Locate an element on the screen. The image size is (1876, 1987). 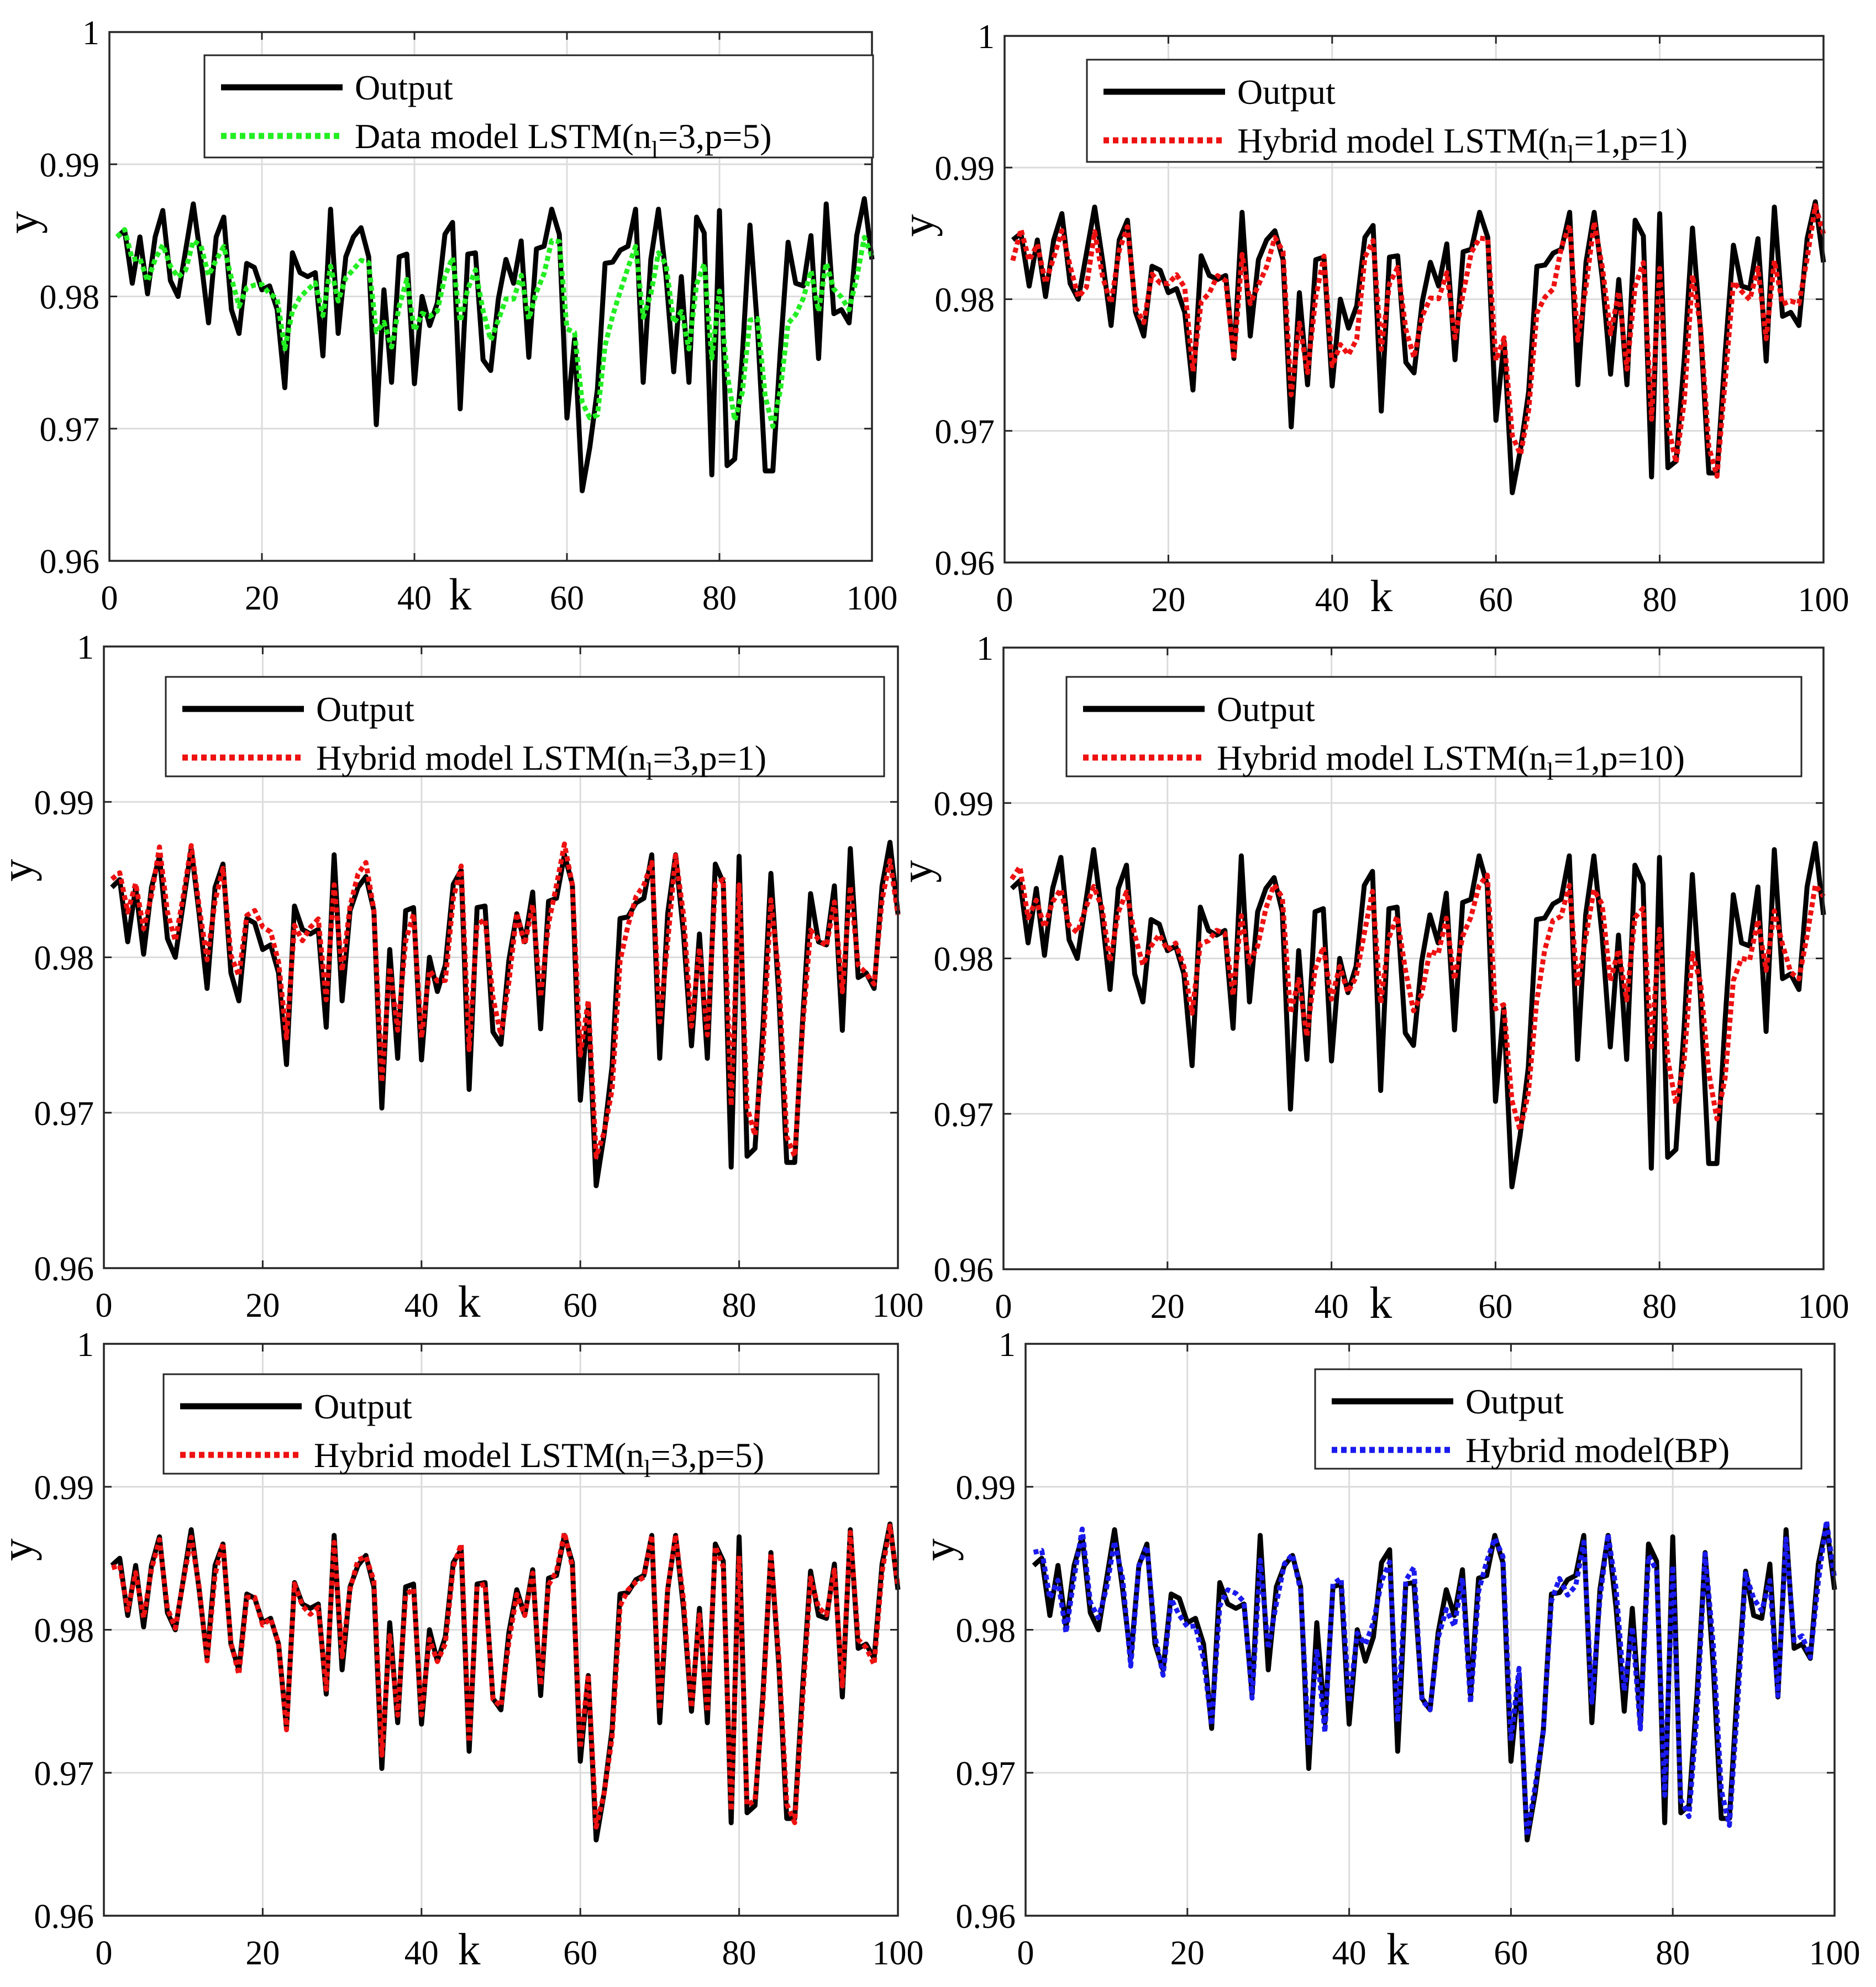
legend-label: Hybrid model LSTM(nl=1,p=1) is located at coordinates (1463, 144).